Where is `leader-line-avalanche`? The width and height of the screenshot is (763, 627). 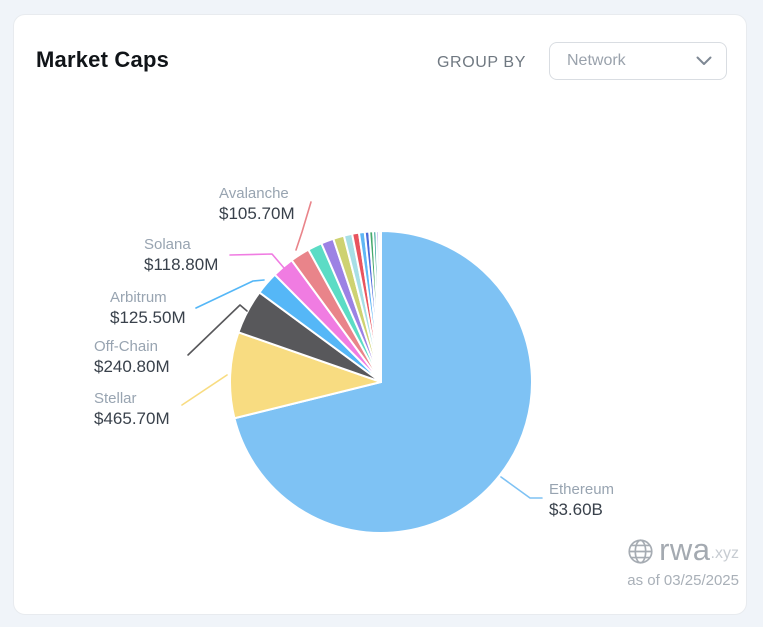 leader-line-avalanche is located at coordinates (303, 226).